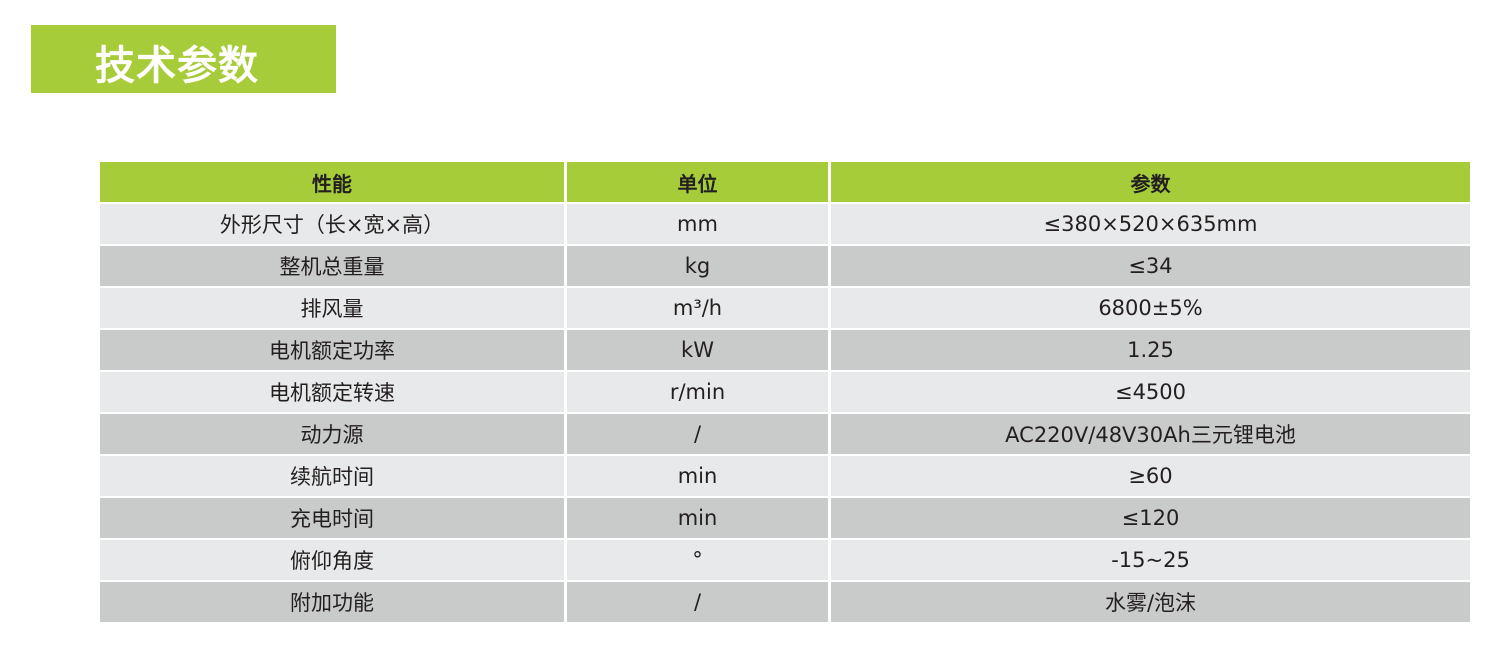 The width and height of the screenshot is (1500, 662). Describe the element at coordinates (332, 182) in the screenshot. I see `header-performance: 性能` at that location.